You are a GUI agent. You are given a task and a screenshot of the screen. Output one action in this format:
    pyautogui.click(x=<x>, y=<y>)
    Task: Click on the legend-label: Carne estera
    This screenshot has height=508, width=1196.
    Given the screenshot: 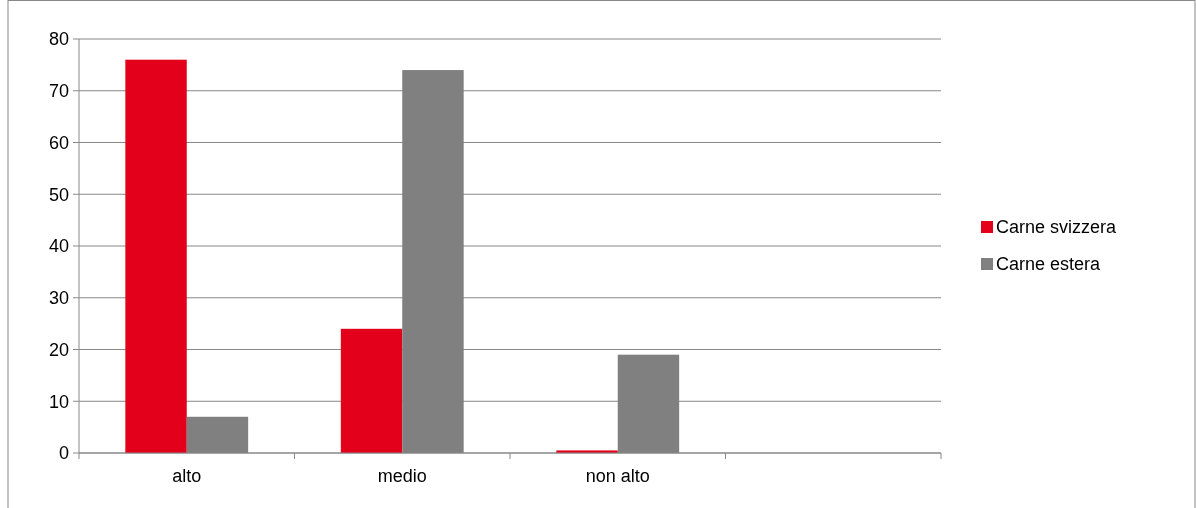 What is the action you would take?
    pyautogui.click(x=1049, y=264)
    